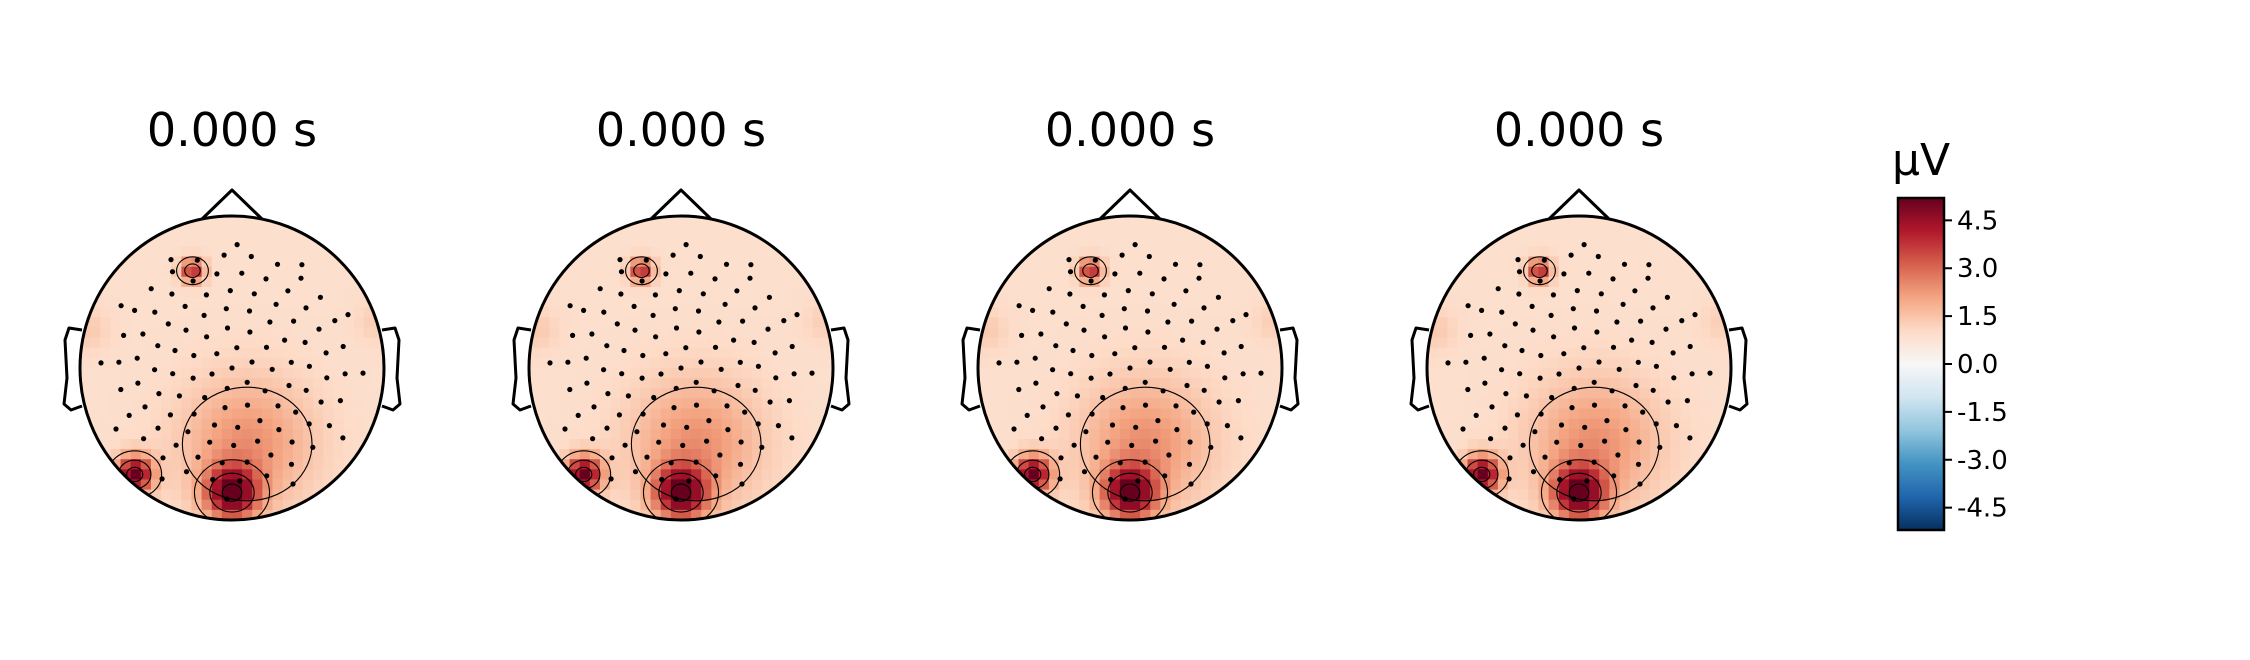 The width and height of the screenshot is (2250, 660). What do you see at coordinates (1539, 271) in the screenshot?
I see `contour-line` at bounding box center [1539, 271].